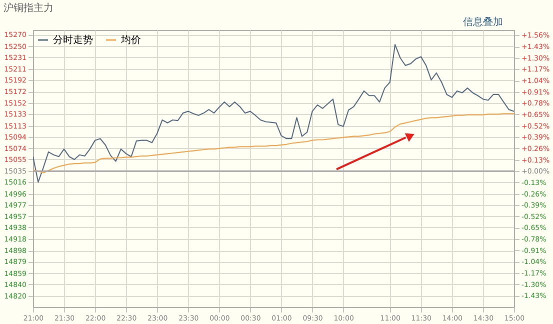 This screenshot has height=324, width=553. I want to click on legend-label: 分时走势, so click(73, 40).